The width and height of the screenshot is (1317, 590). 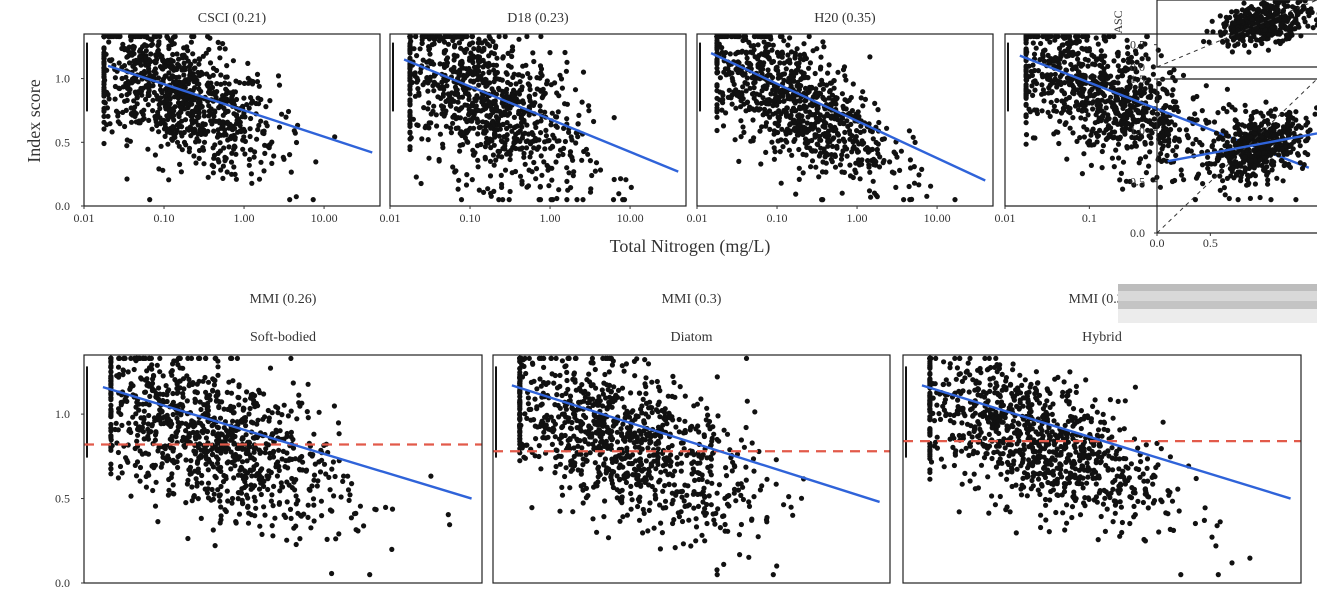 What do you see at coordinates (62, 79) in the screenshot?
I see `y-tick-label: 1.0` at bounding box center [62, 79].